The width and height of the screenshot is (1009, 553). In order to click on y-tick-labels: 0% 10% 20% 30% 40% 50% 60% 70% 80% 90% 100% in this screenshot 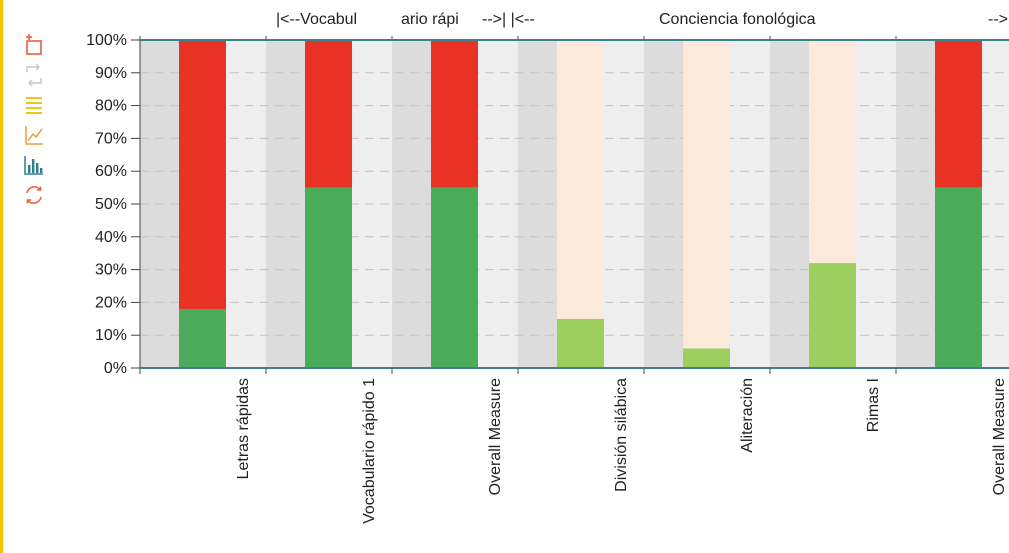, I will do `click(106, 204)`.